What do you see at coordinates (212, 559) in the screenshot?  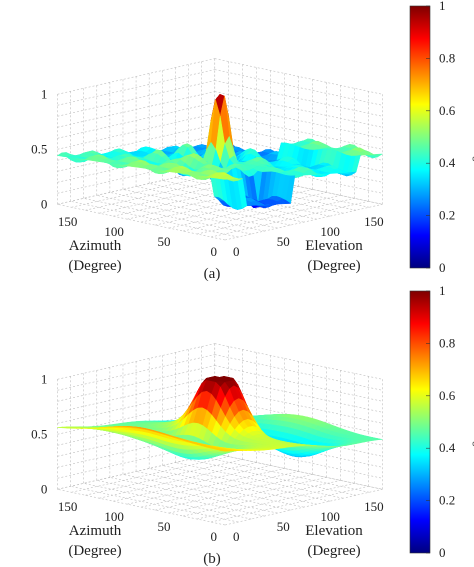 I see `panel-label: (b)` at bounding box center [212, 559].